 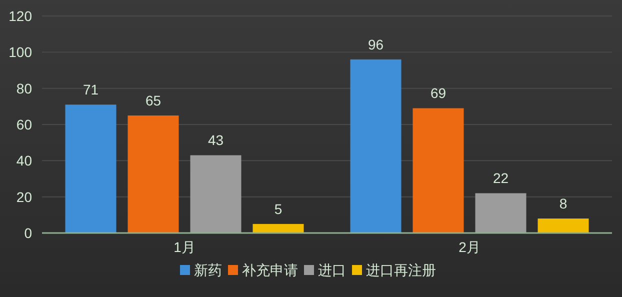 What do you see at coordinates (376, 44) in the screenshot?
I see `data-label: 96` at bounding box center [376, 44].